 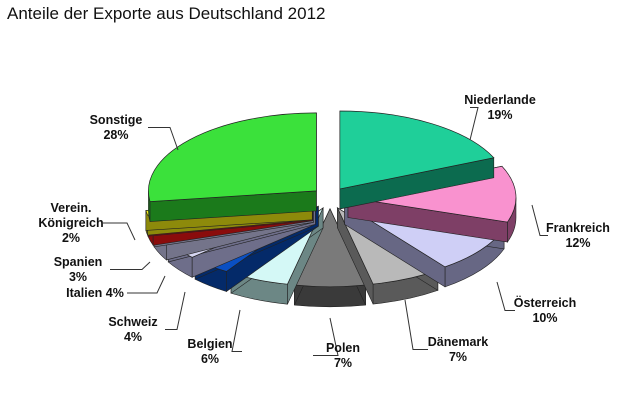 What do you see at coordinates (70, 223) in the screenshot?
I see `slice-label-verein-k-nigreich: Verein. Königreich 2%` at bounding box center [70, 223].